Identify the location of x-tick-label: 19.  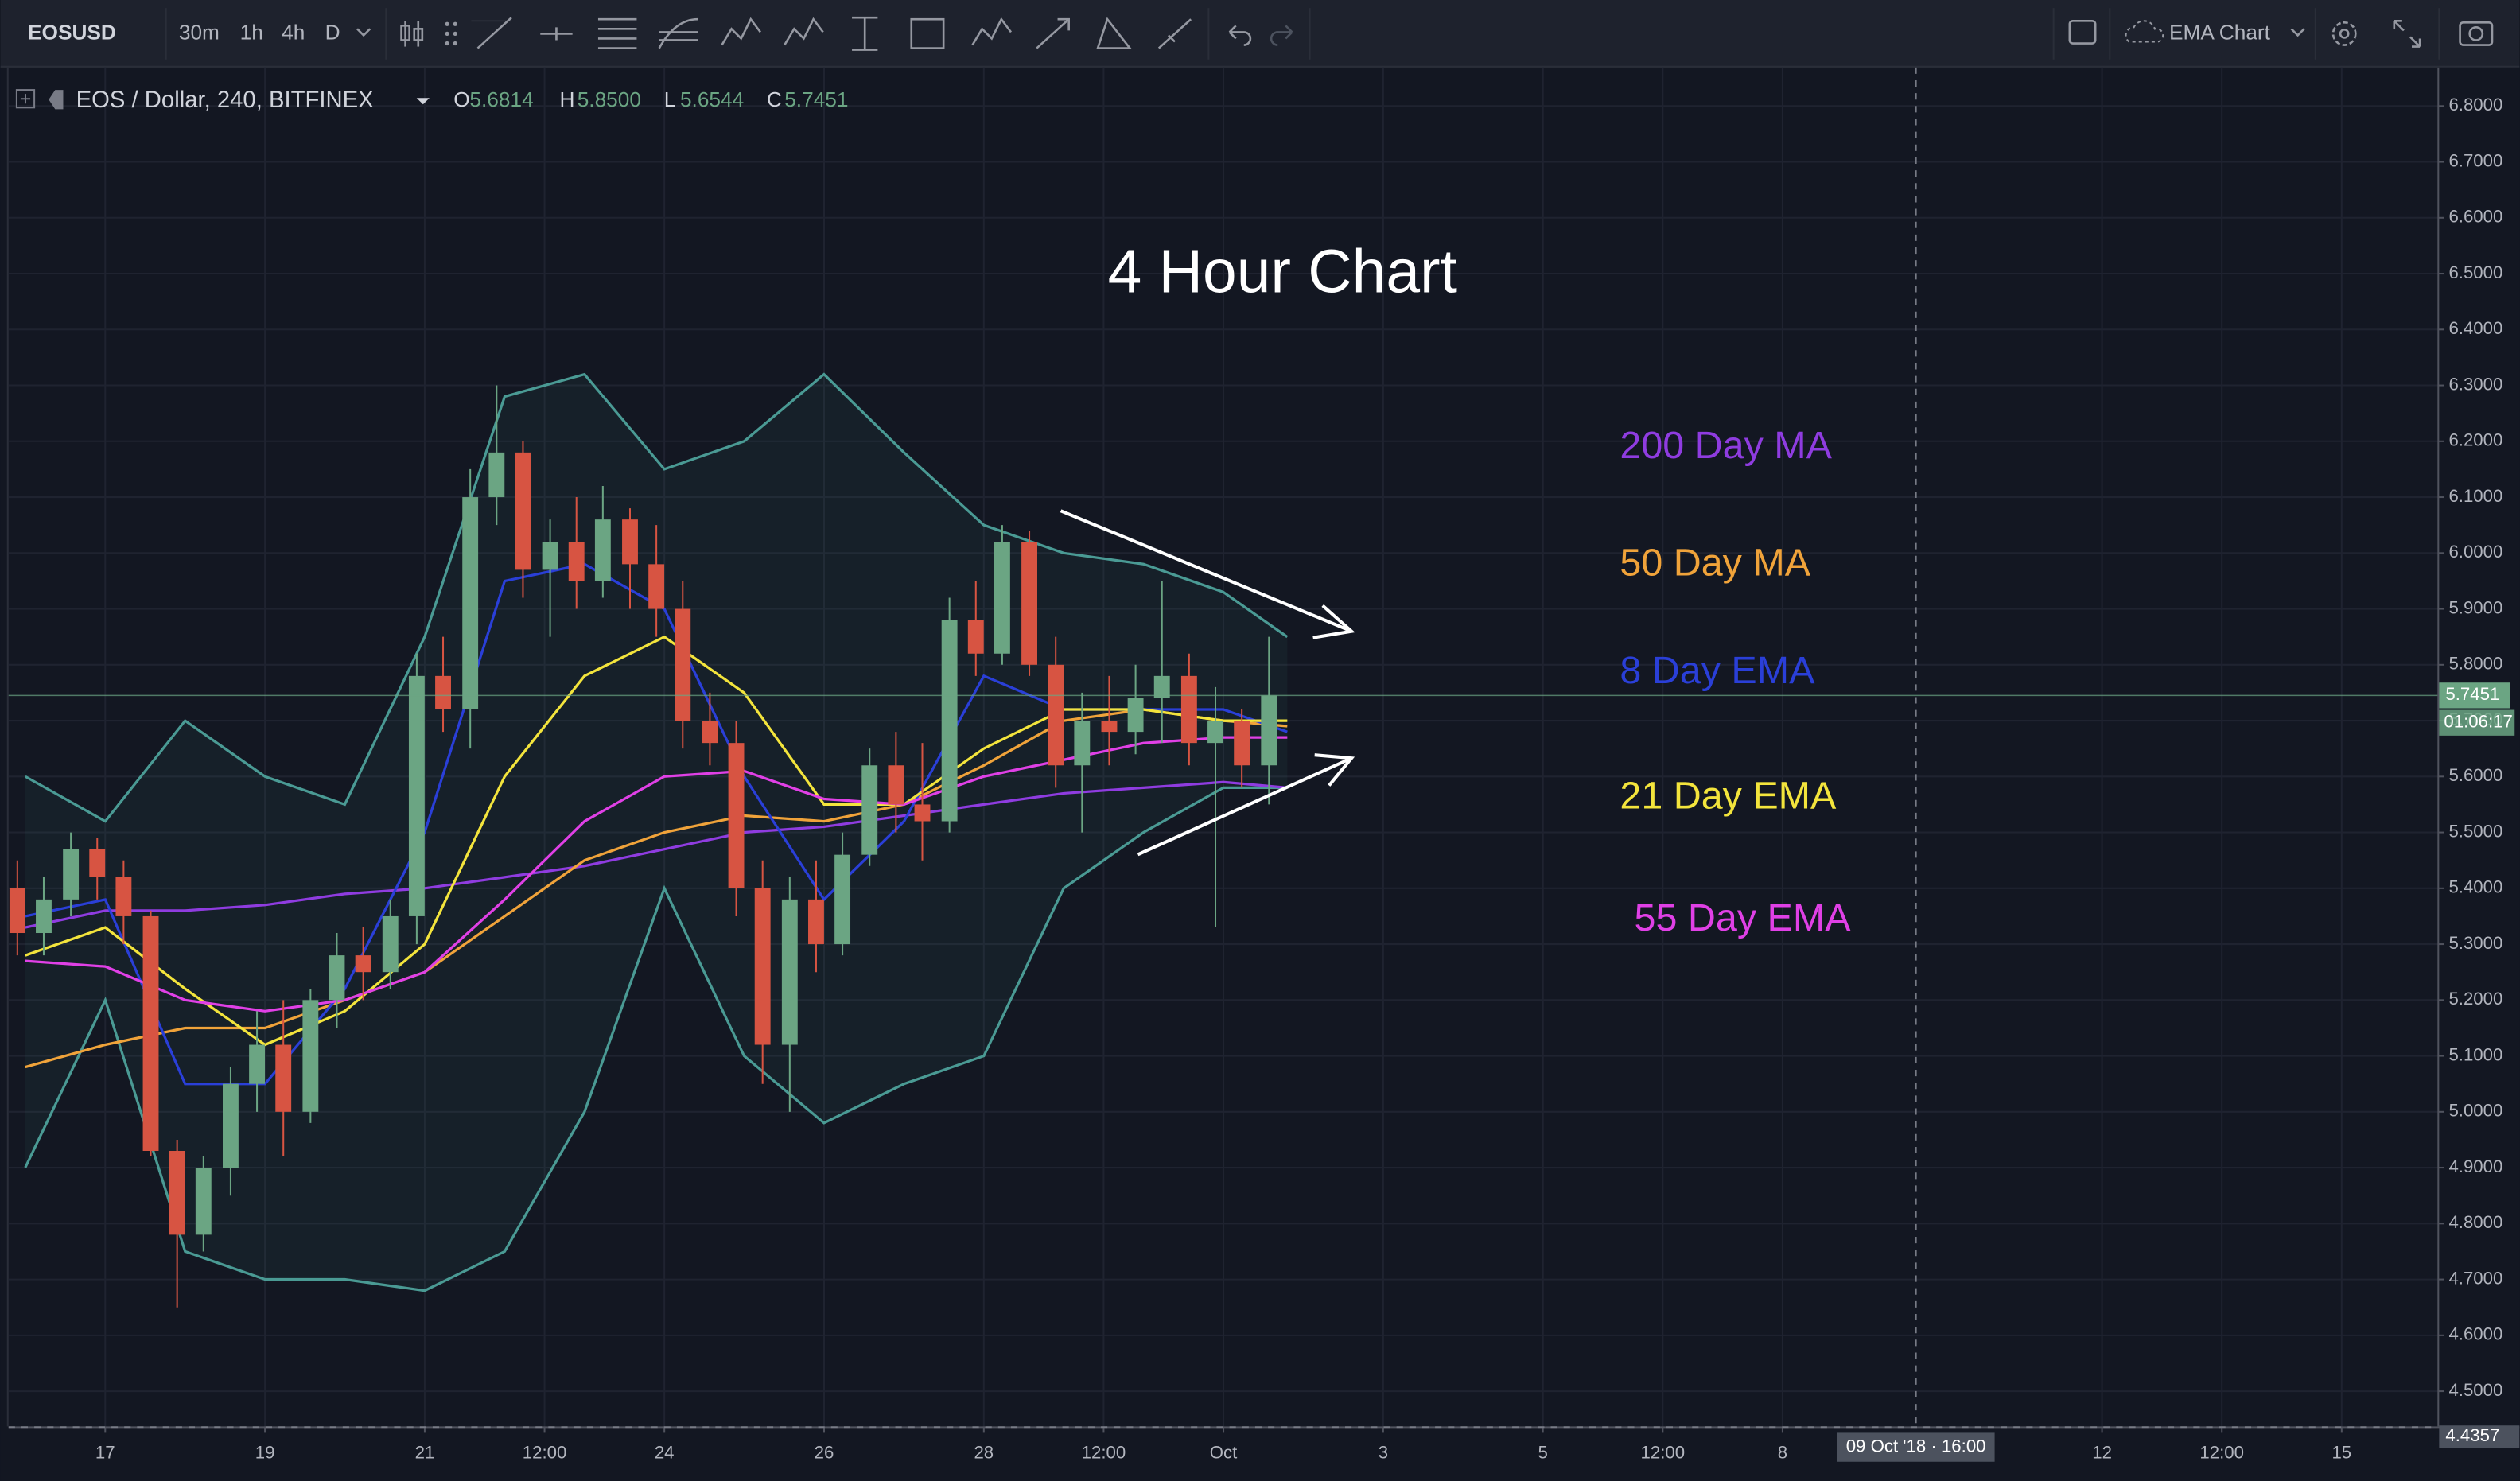
(265, 1453).